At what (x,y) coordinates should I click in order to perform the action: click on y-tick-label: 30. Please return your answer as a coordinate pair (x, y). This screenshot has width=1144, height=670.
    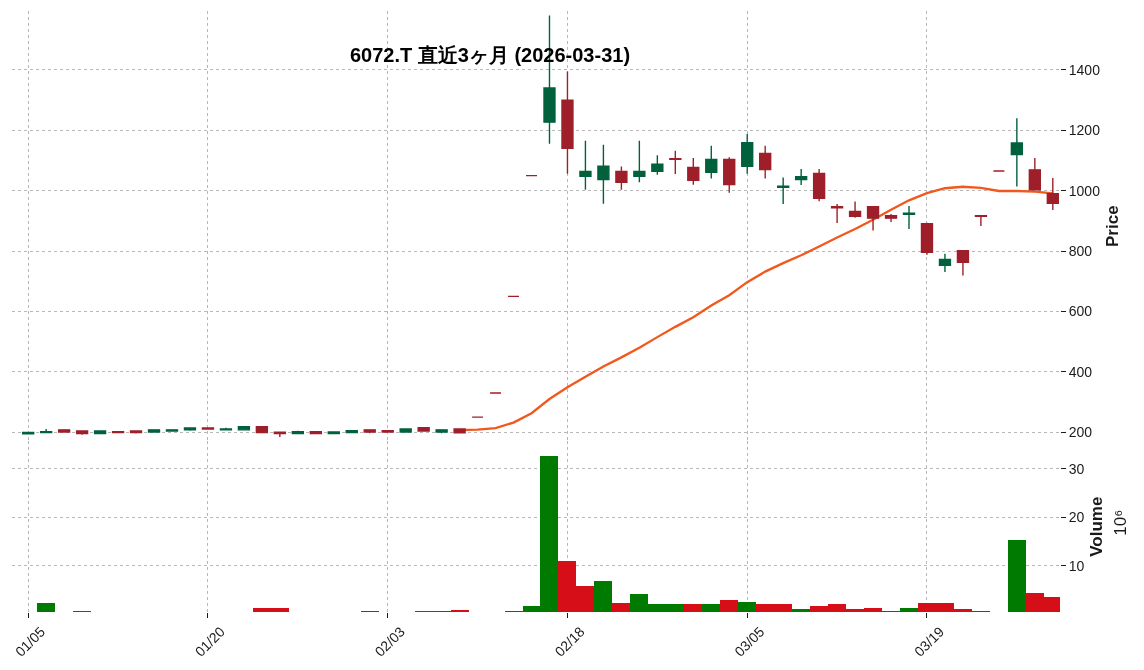
    Looking at the image, I should click on (1076, 468).